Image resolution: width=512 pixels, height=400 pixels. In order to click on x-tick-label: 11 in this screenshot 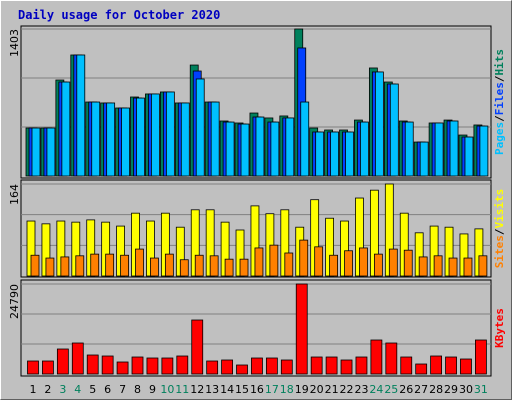, I will do `click(182, 389)`.